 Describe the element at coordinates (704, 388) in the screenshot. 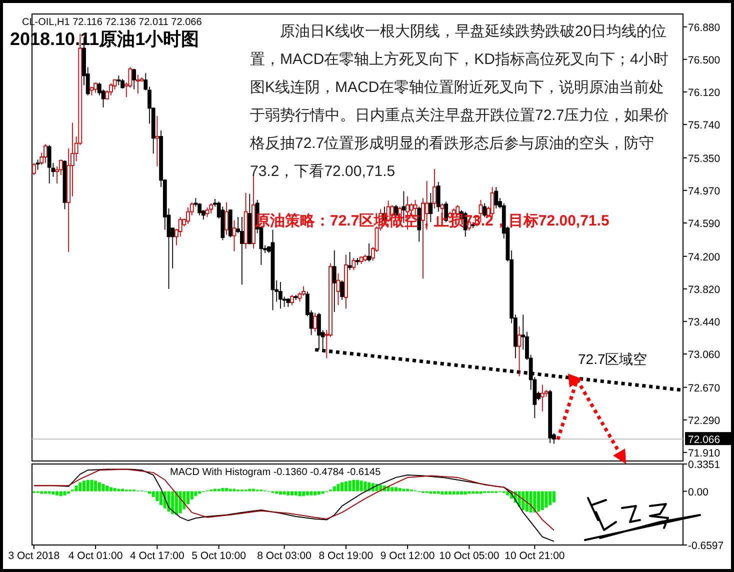

I see `y-tick-label: 72.670` at that location.